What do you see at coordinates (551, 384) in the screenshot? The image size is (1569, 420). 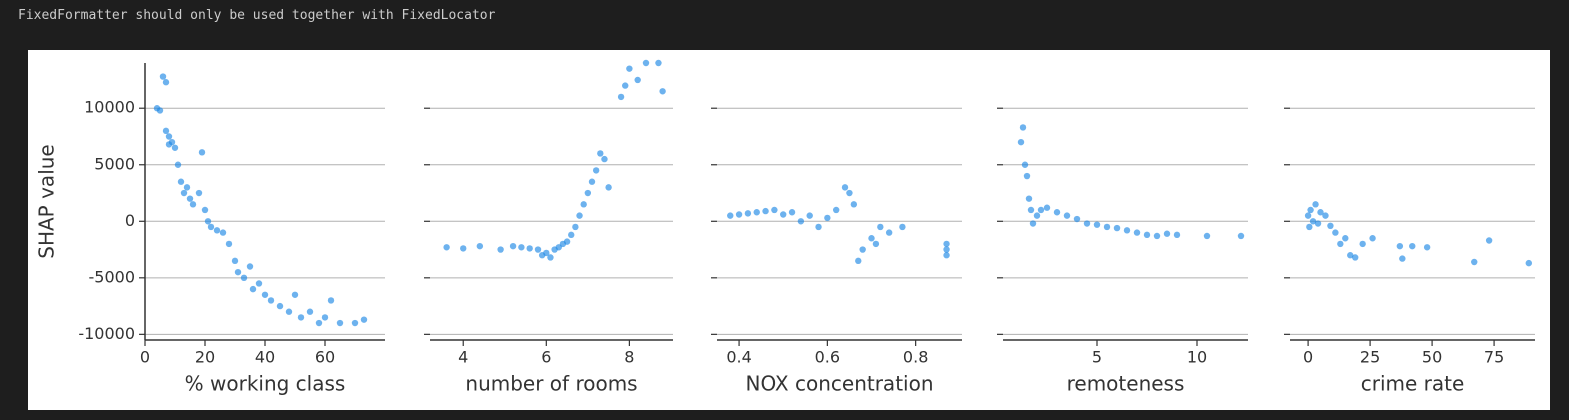 I see `x-axis-label: number of rooms` at bounding box center [551, 384].